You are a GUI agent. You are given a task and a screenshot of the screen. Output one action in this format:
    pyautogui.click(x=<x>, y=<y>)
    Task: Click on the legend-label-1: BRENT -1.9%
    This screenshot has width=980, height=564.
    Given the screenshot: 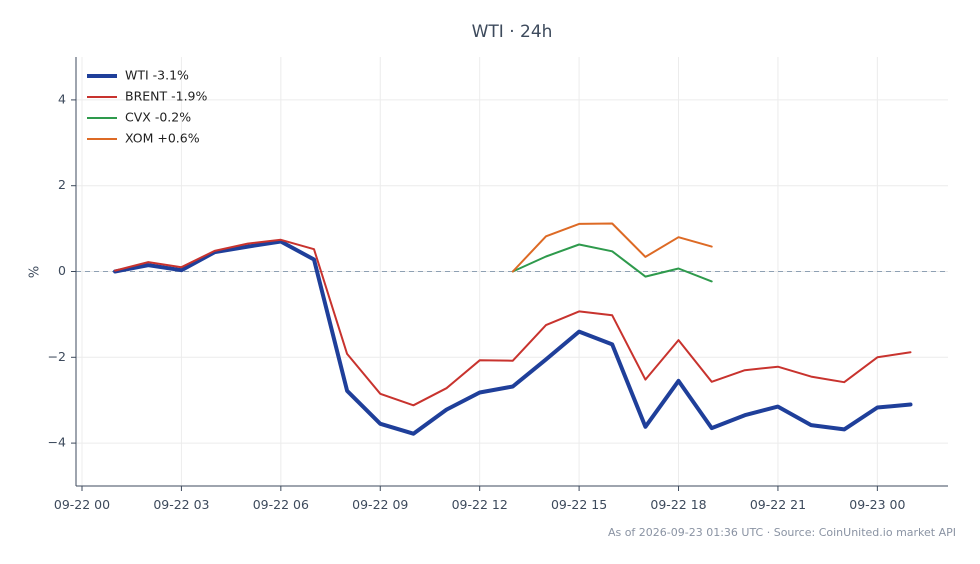 What is the action you would take?
    pyautogui.click(x=166, y=96)
    